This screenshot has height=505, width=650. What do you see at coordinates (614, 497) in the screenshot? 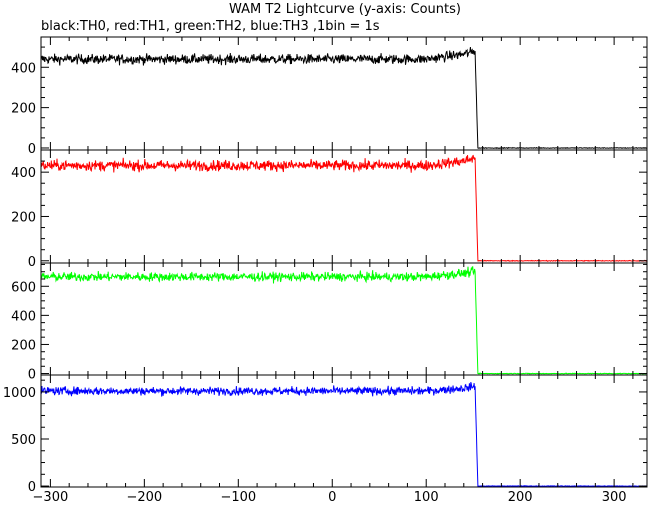
I see `x-tick-label: 300` at bounding box center [614, 497].